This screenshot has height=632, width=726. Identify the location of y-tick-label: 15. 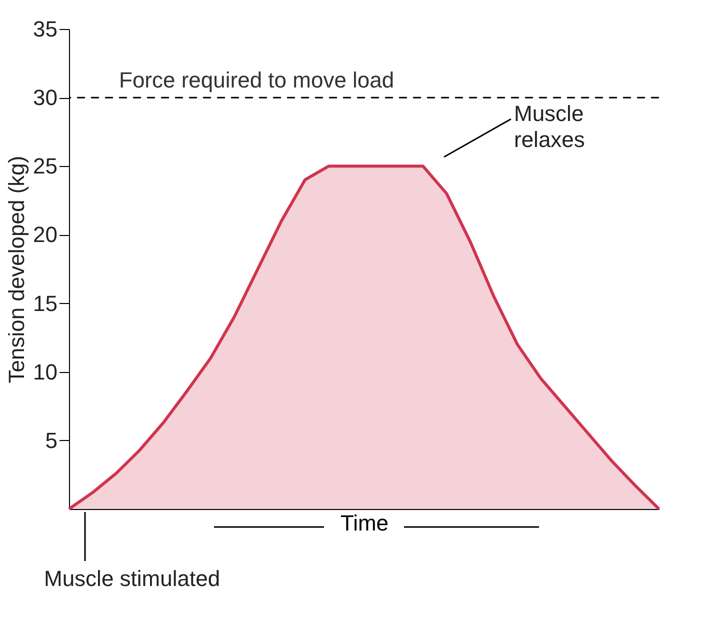
(45, 303).